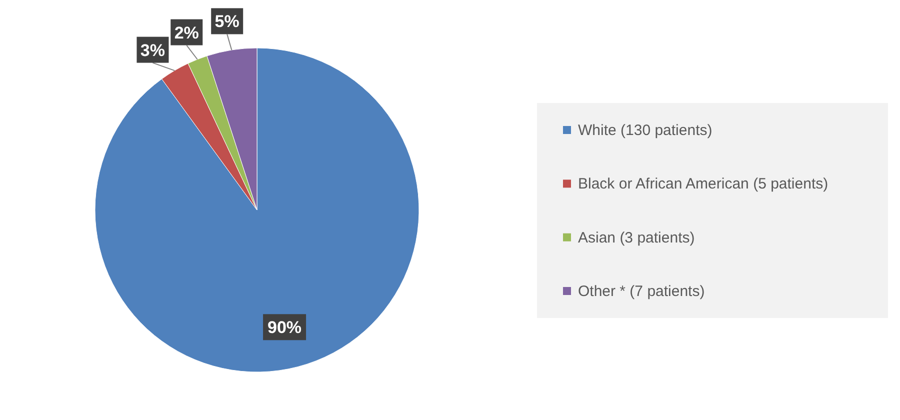 The width and height of the screenshot is (900, 420). What do you see at coordinates (703, 184) in the screenshot?
I see `legend-label: Black or African American (5 patients)` at bounding box center [703, 184].